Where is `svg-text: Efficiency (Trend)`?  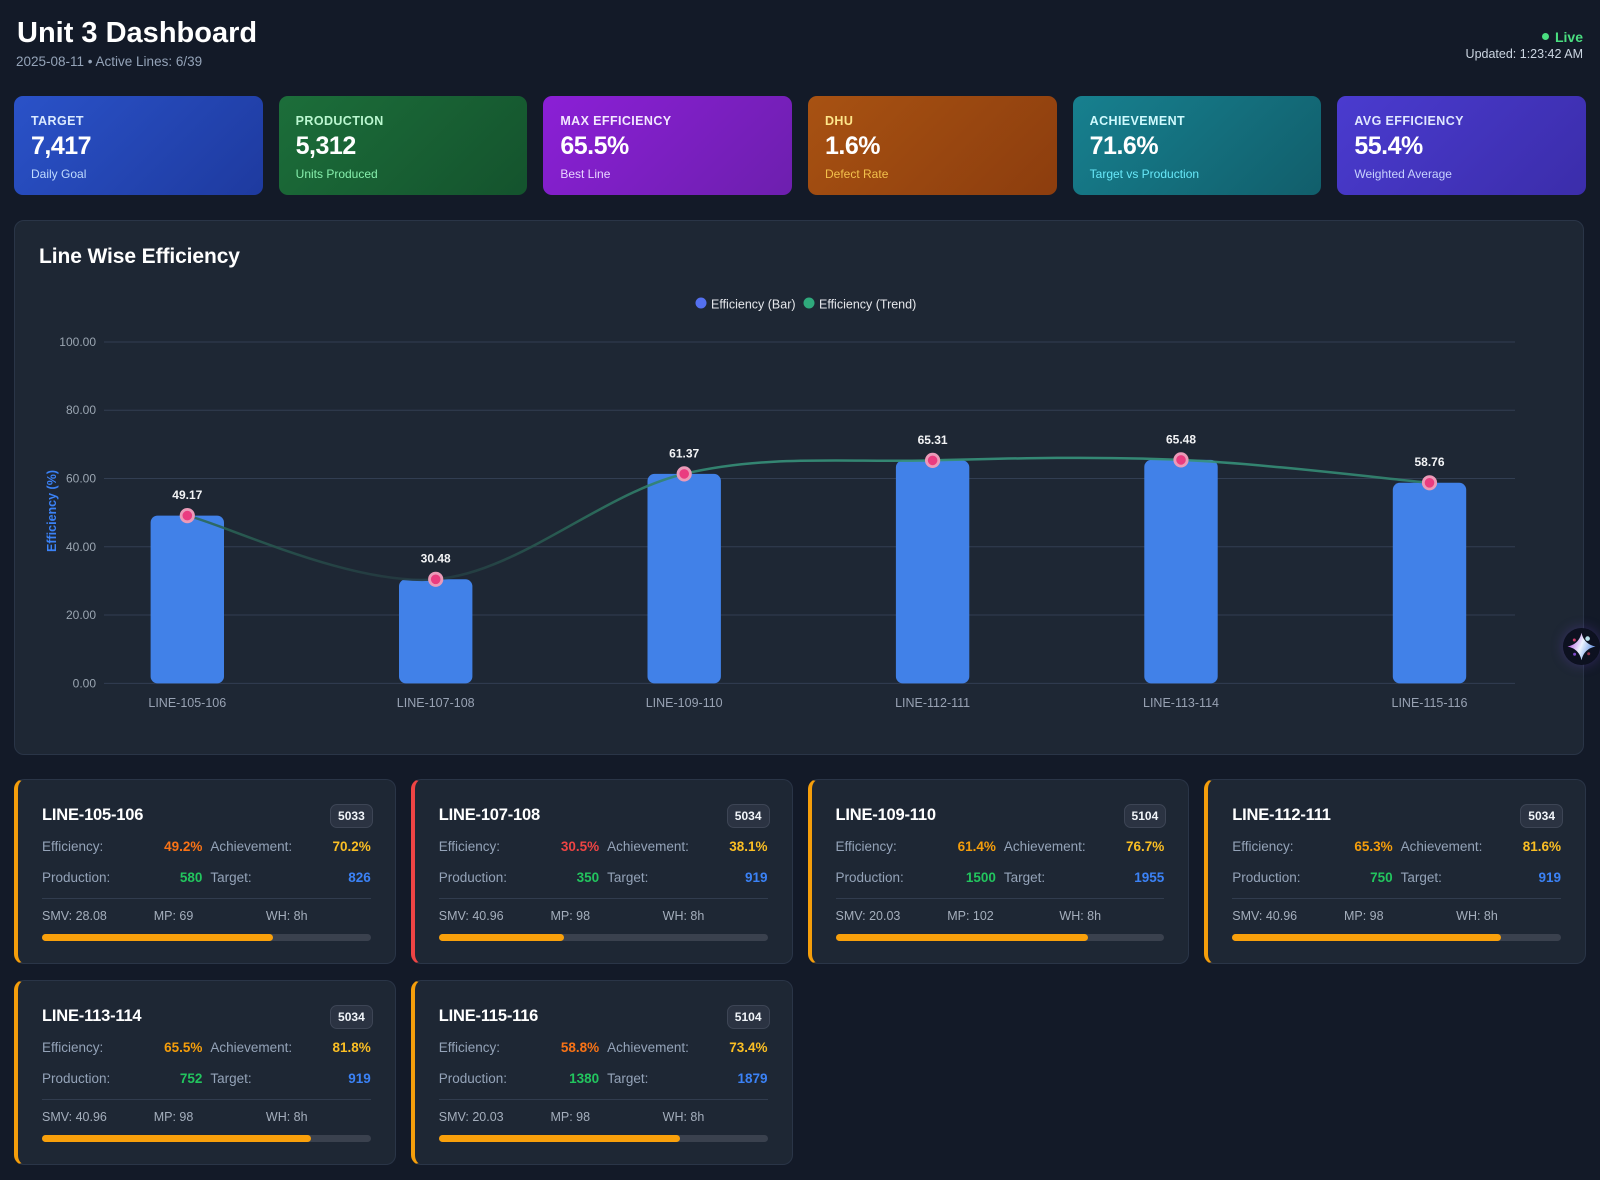
svg-text: Efficiency (Trend) is located at coordinates (867, 305).